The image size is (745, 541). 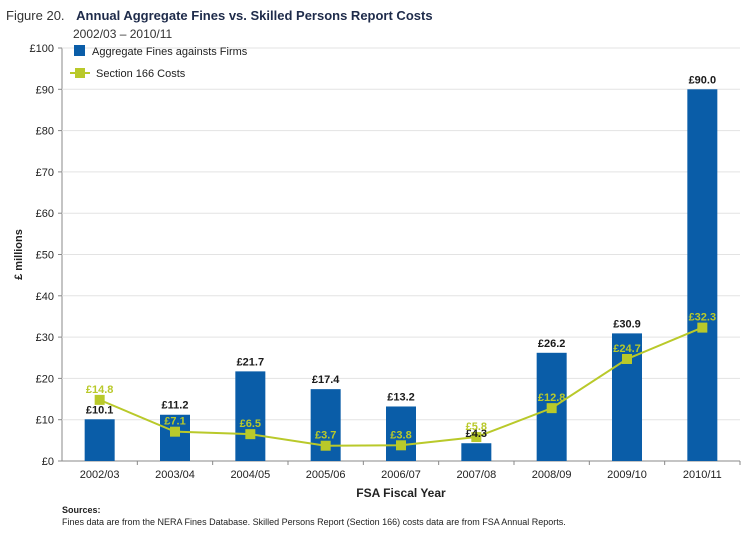 I want to click on bar-value-label: £21.7, so click(x=251, y=362).